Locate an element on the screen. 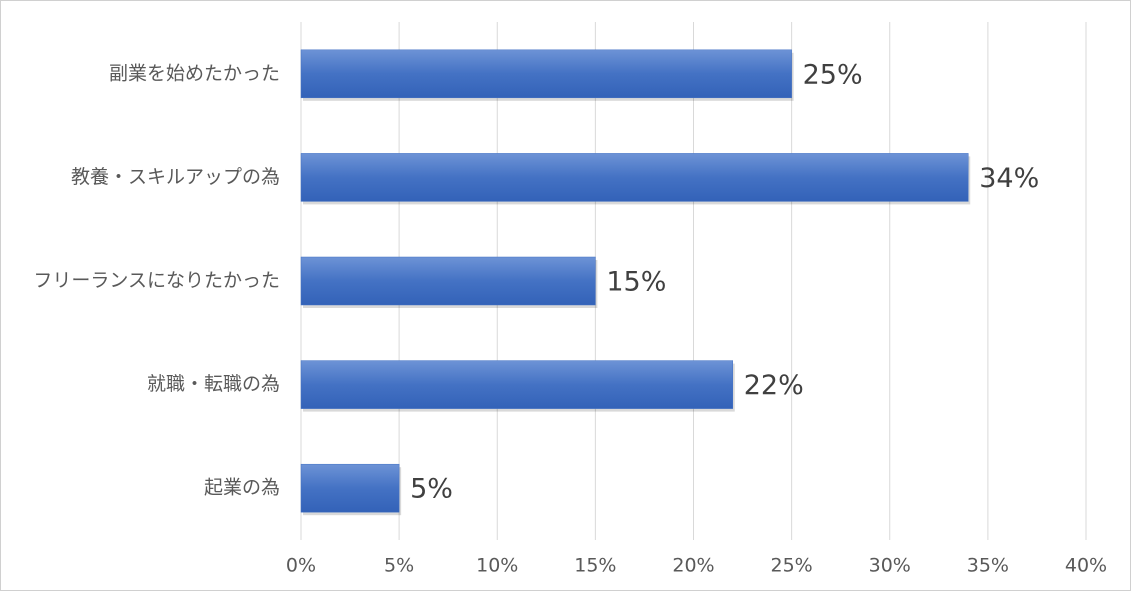 This screenshot has height=591, width=1131. x-tick-label: 15% is located at coordinates (595, 566).